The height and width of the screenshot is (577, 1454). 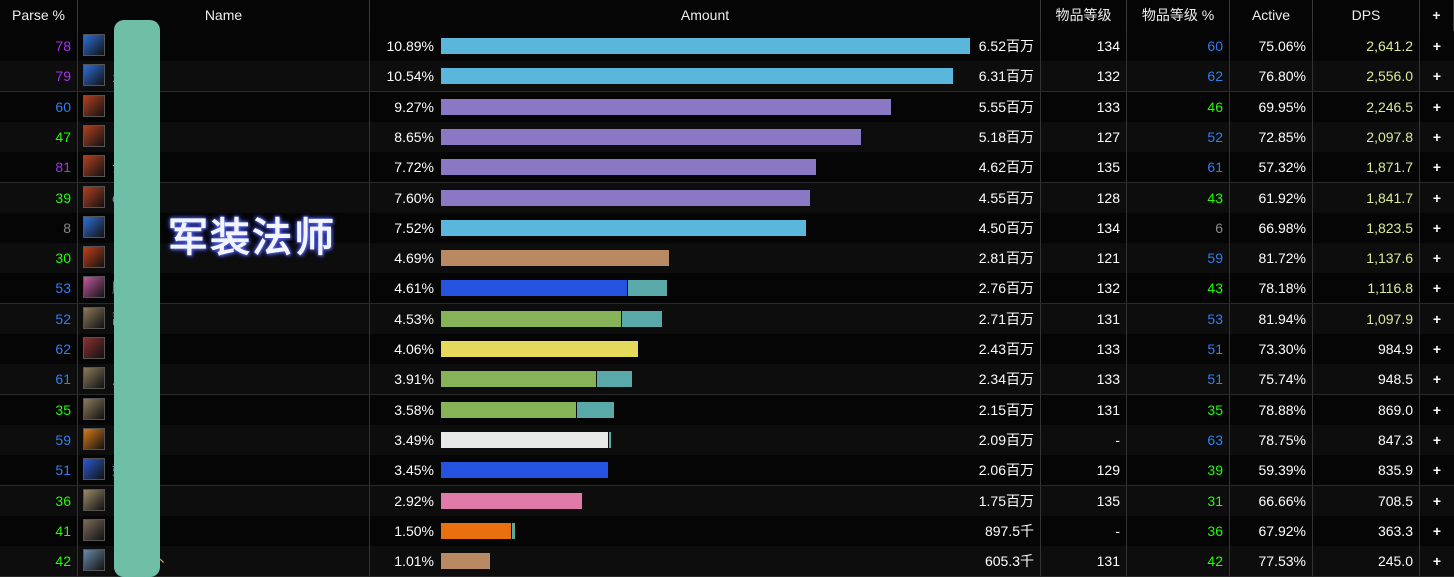 I want to click on frost-icon, so click(x=94, y=45).